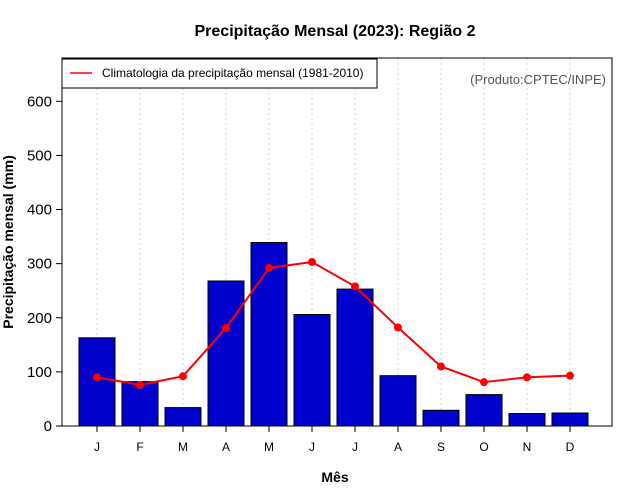 The height and width of the screenshot is (500, 640). I want to click on chart-title: Precipitação Mensal (2023): Região 2, so click(335, 31).